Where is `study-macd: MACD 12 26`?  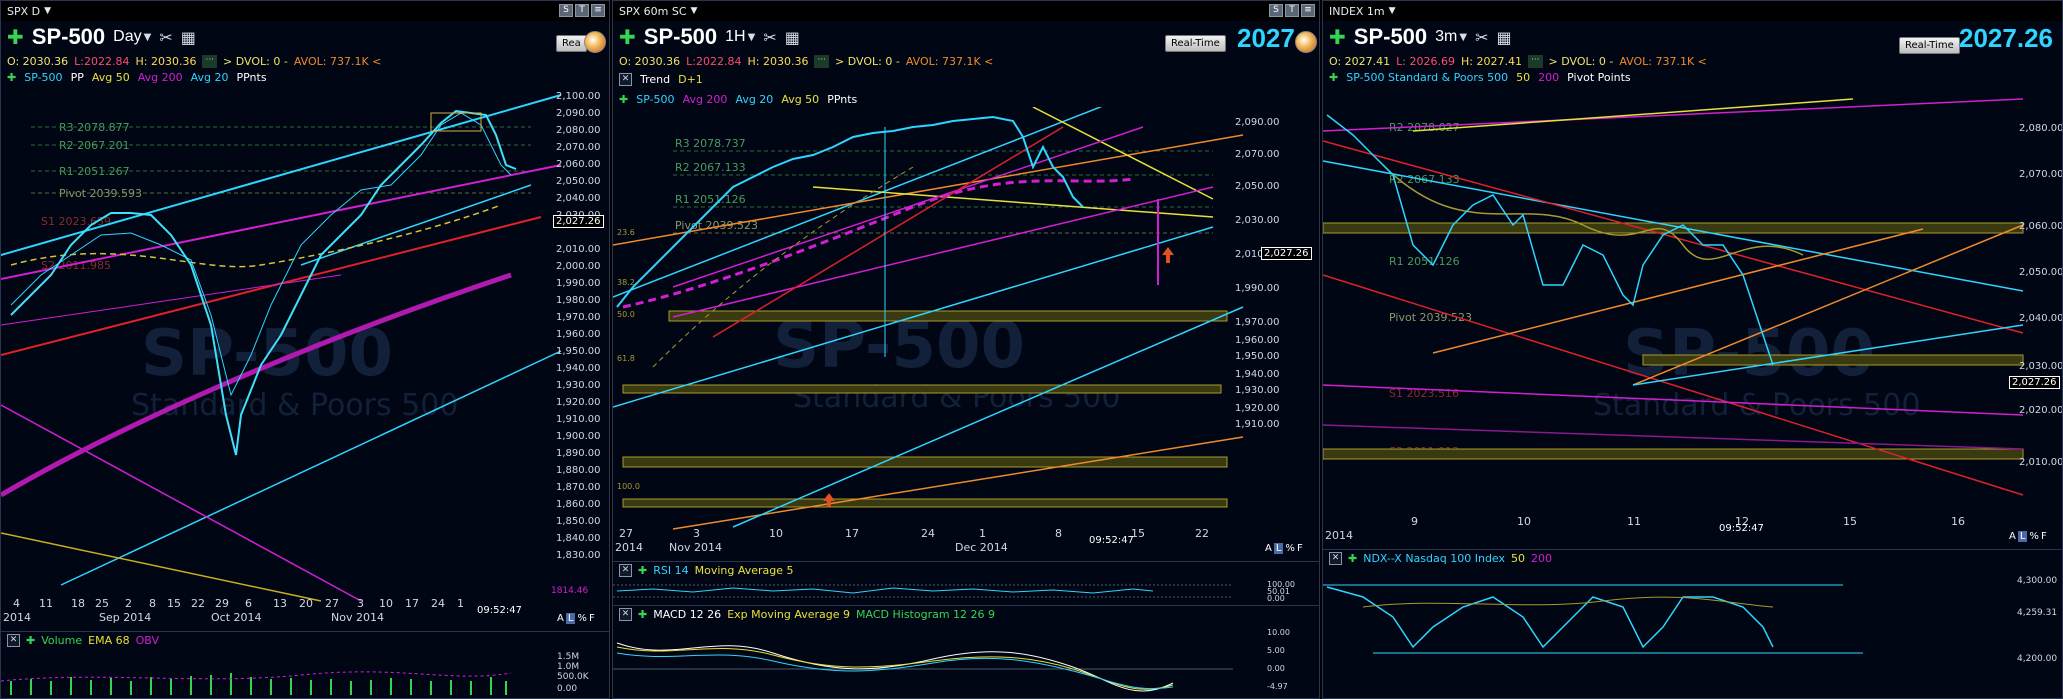 study-macd: MACD 12 26 is located at coordinates (687, 614).